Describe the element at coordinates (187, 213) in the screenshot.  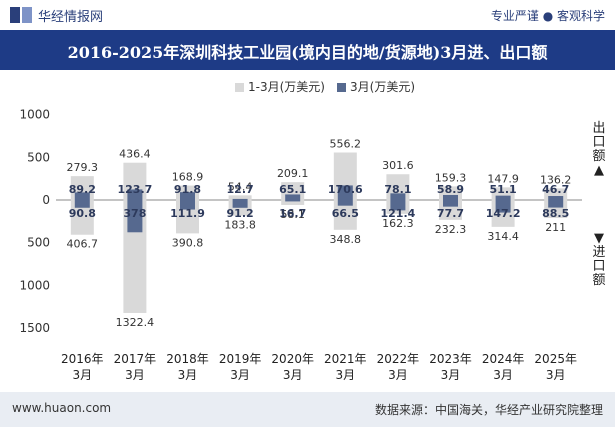
I see `data-label-month-import: 111.9` at that location.